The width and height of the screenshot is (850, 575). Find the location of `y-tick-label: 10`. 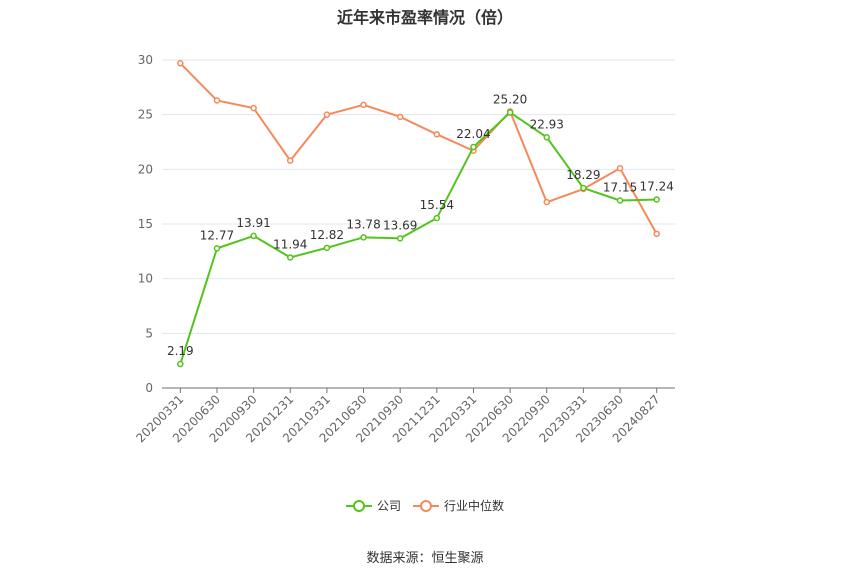

y-tick-label: 10 is located at coordinates (145, 279).